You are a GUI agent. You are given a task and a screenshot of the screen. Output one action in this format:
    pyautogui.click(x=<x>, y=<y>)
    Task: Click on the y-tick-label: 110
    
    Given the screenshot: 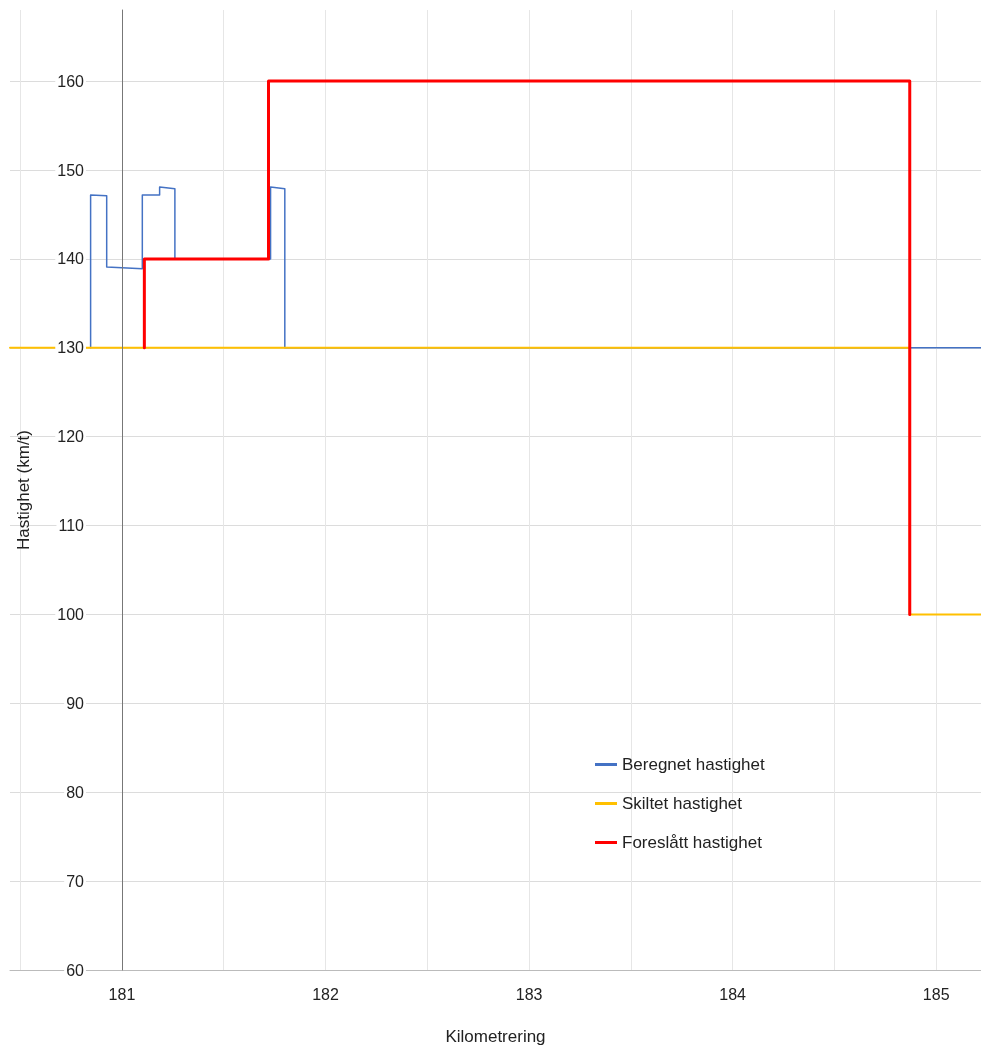 What is the action you would take?
    pyautogui.click(x=71, y=526)
    